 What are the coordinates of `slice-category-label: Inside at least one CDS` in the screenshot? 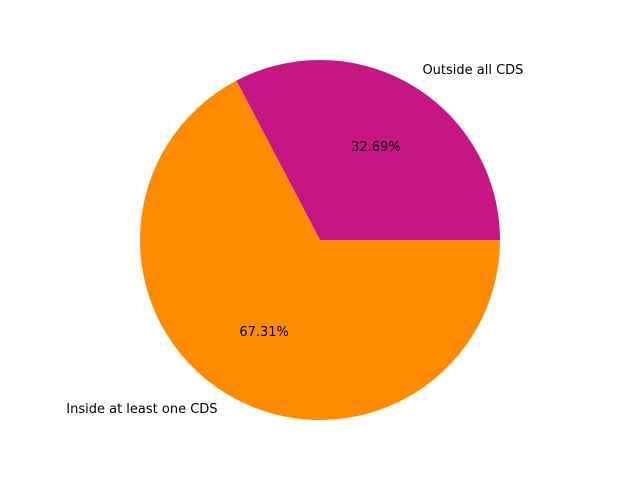 It's located at (141, 409).